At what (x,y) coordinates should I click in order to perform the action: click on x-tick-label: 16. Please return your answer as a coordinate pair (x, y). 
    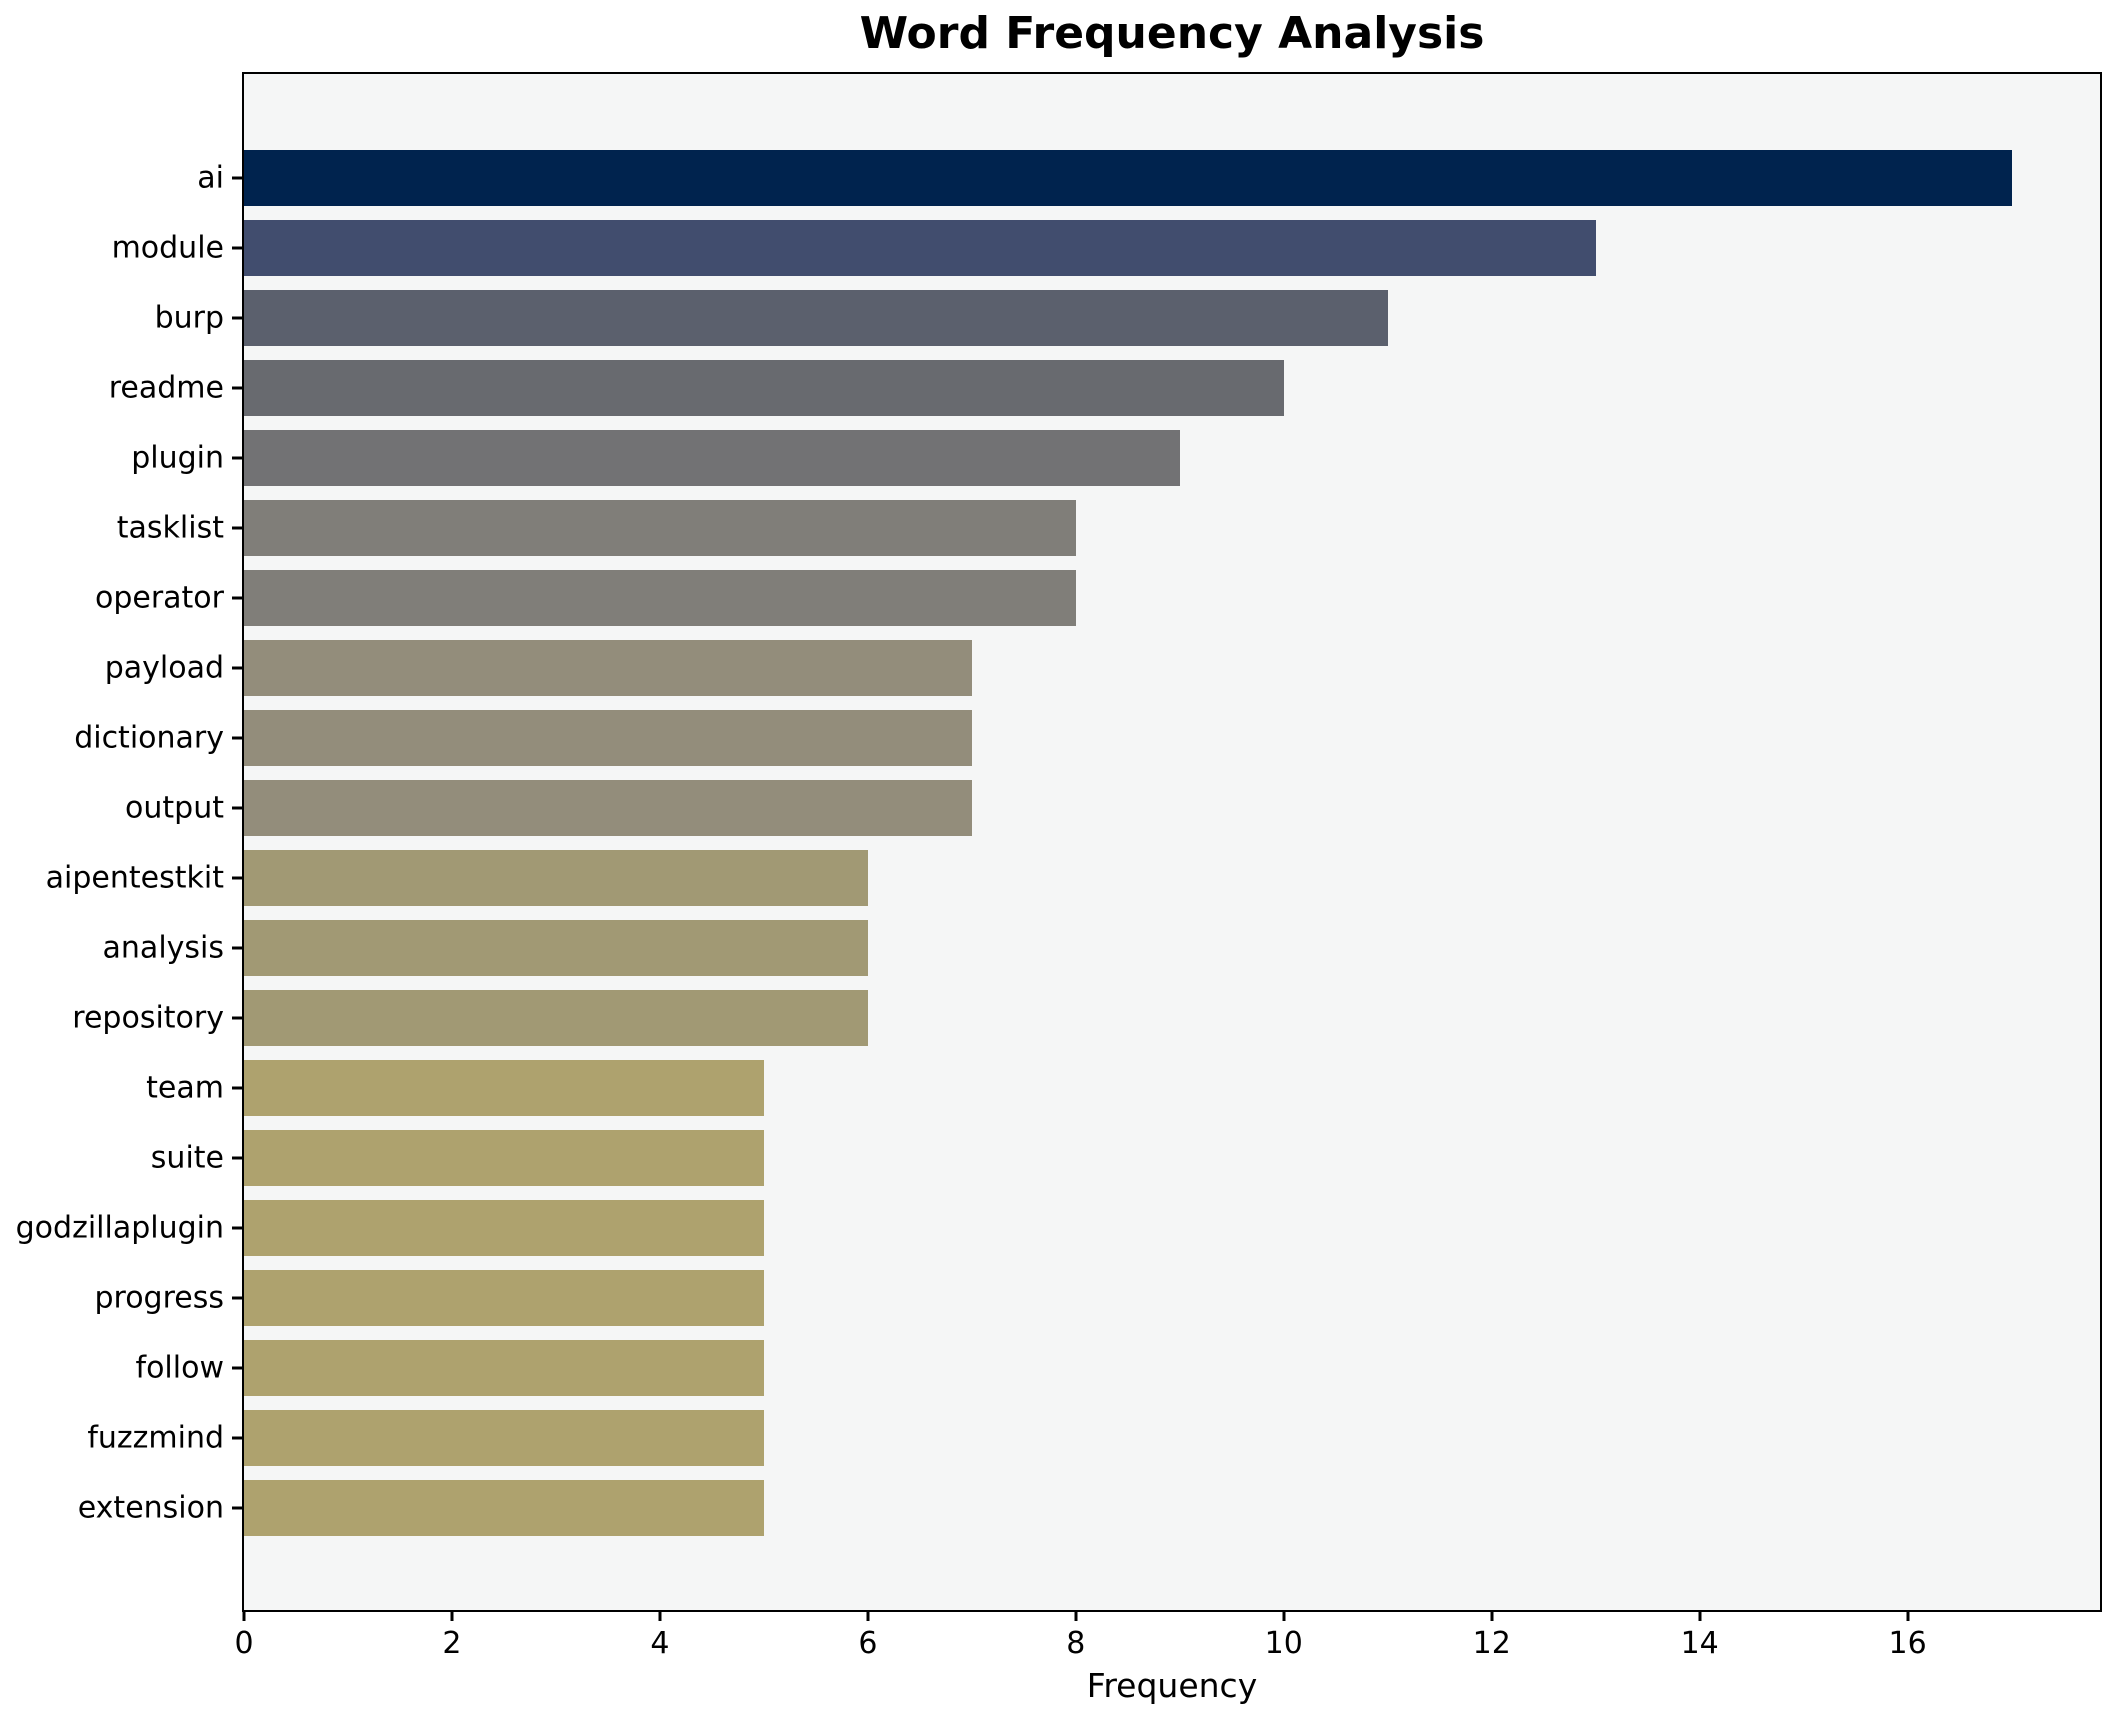
    Looking at the image, I should click on (1907, 1643).